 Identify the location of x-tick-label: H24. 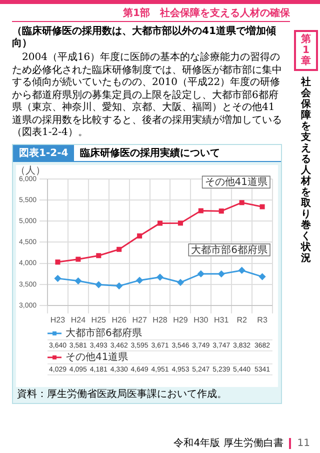
(78, 319).